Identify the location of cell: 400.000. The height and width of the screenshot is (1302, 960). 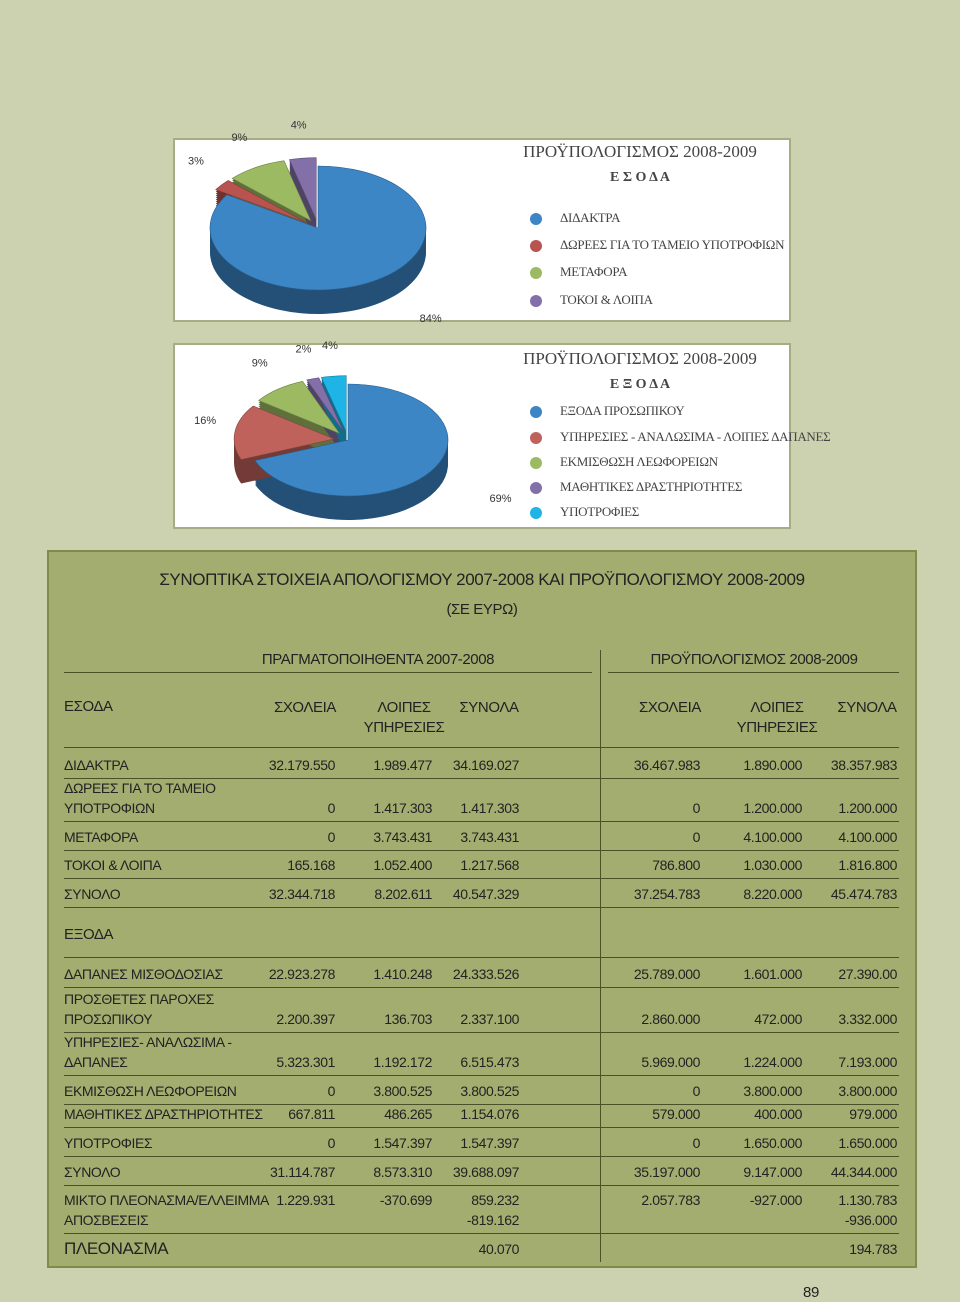
(778, 1114).